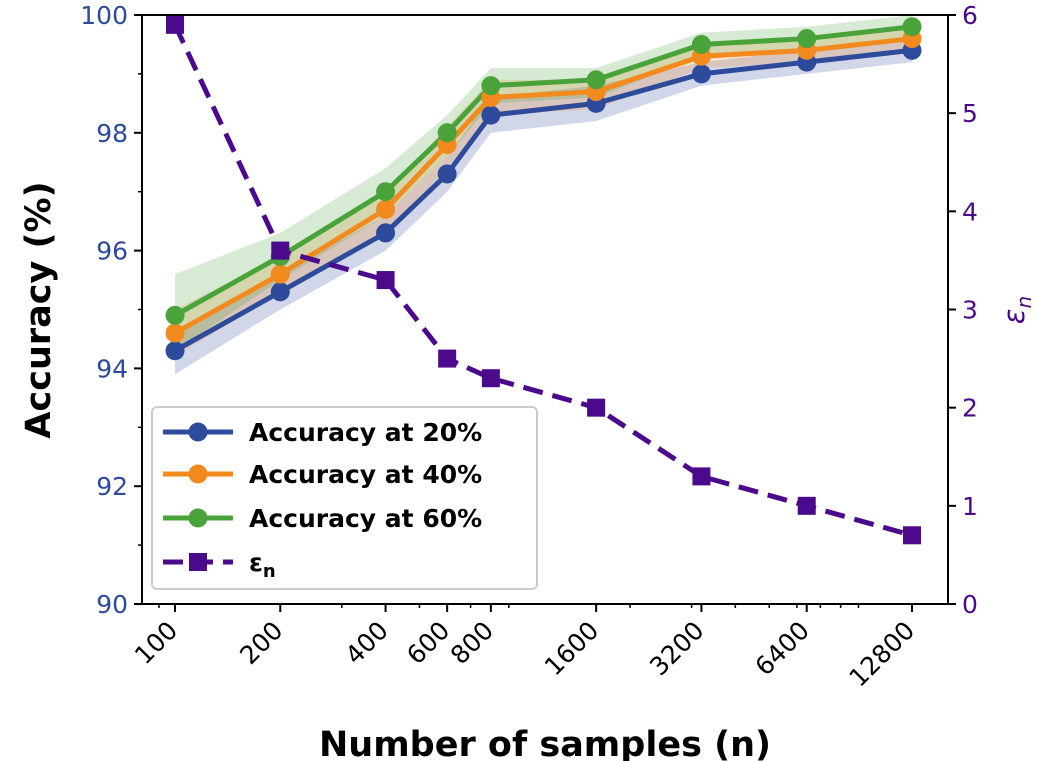  Describe the element at coordinates (970, 211) in the screenshot. I see `right-y-tick-label: 4` at that location.